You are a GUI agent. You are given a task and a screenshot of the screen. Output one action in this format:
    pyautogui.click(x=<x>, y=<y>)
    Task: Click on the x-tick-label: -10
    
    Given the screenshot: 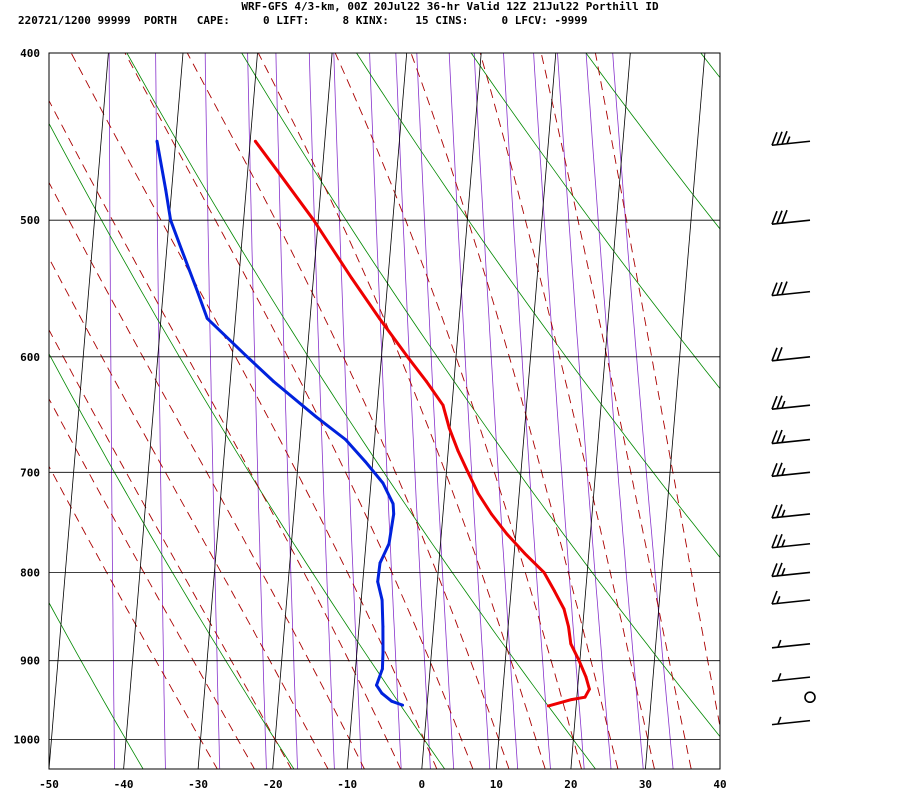 What is the action you would take?
    pyautogui.click(x=347, y=784)
    